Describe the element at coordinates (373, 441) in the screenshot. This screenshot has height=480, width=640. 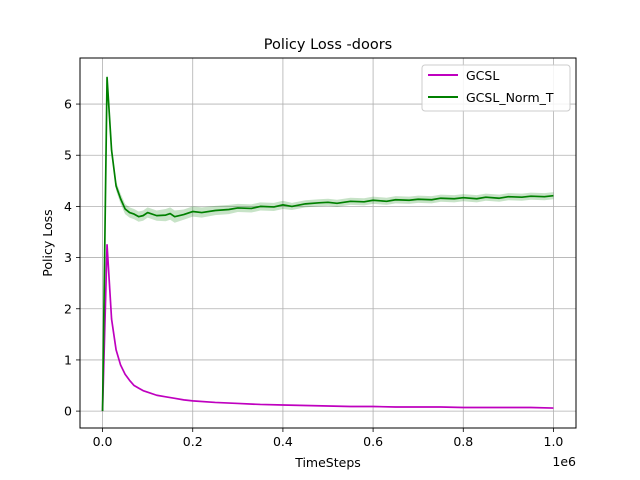
I see `x-tick-label: 0.6` at that location.